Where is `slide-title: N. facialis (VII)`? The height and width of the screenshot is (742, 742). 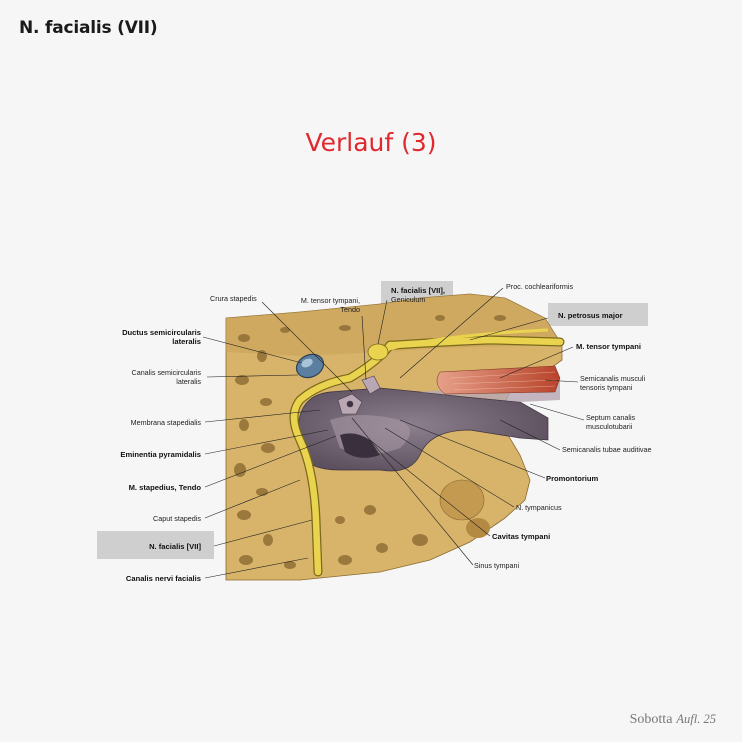 slide-title: N. facialis (VII) is located at coordinates (88, 28).